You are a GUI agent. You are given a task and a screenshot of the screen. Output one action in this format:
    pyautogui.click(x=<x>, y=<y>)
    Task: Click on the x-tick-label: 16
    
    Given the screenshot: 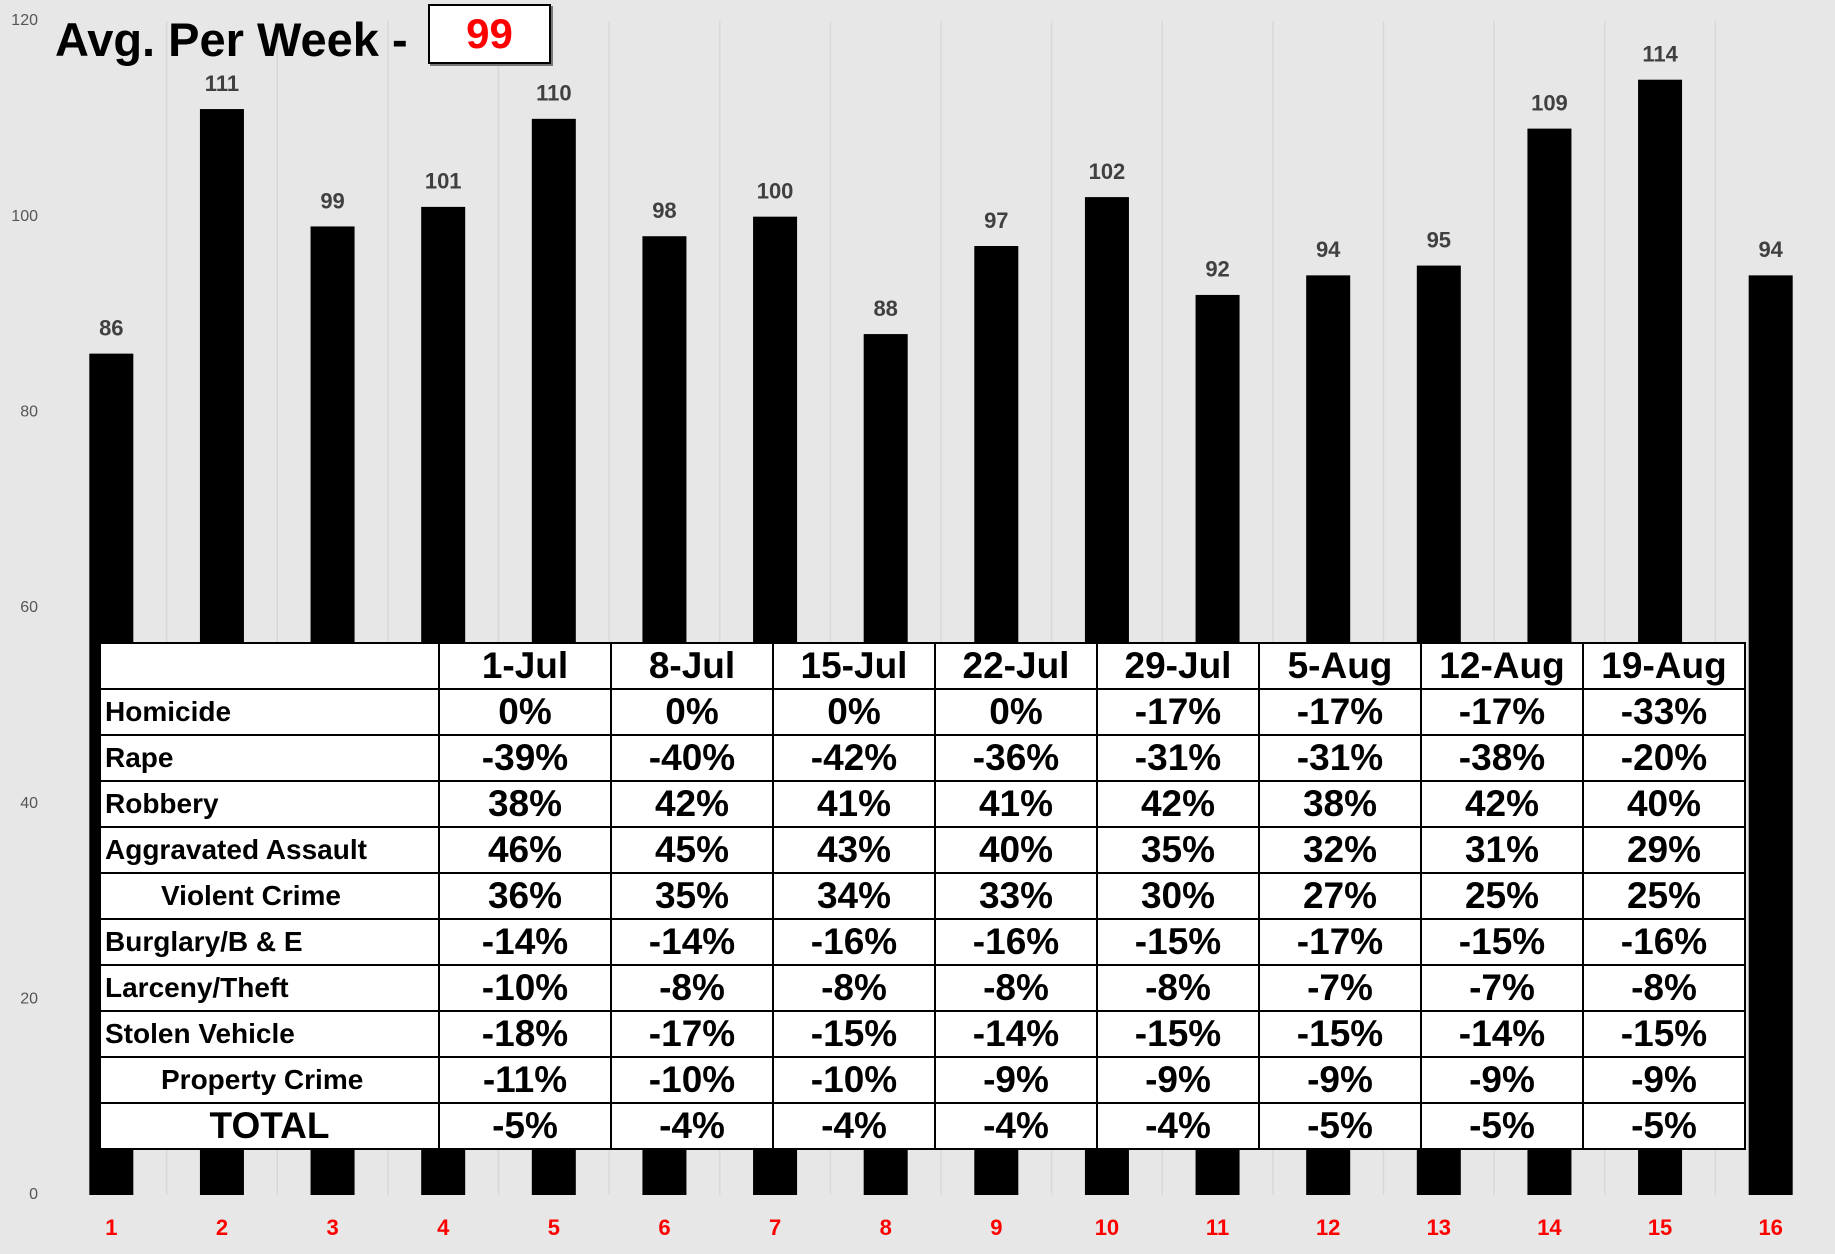 What is the action you would take?
    pyautogui.click(x=1770, y=1227)
    